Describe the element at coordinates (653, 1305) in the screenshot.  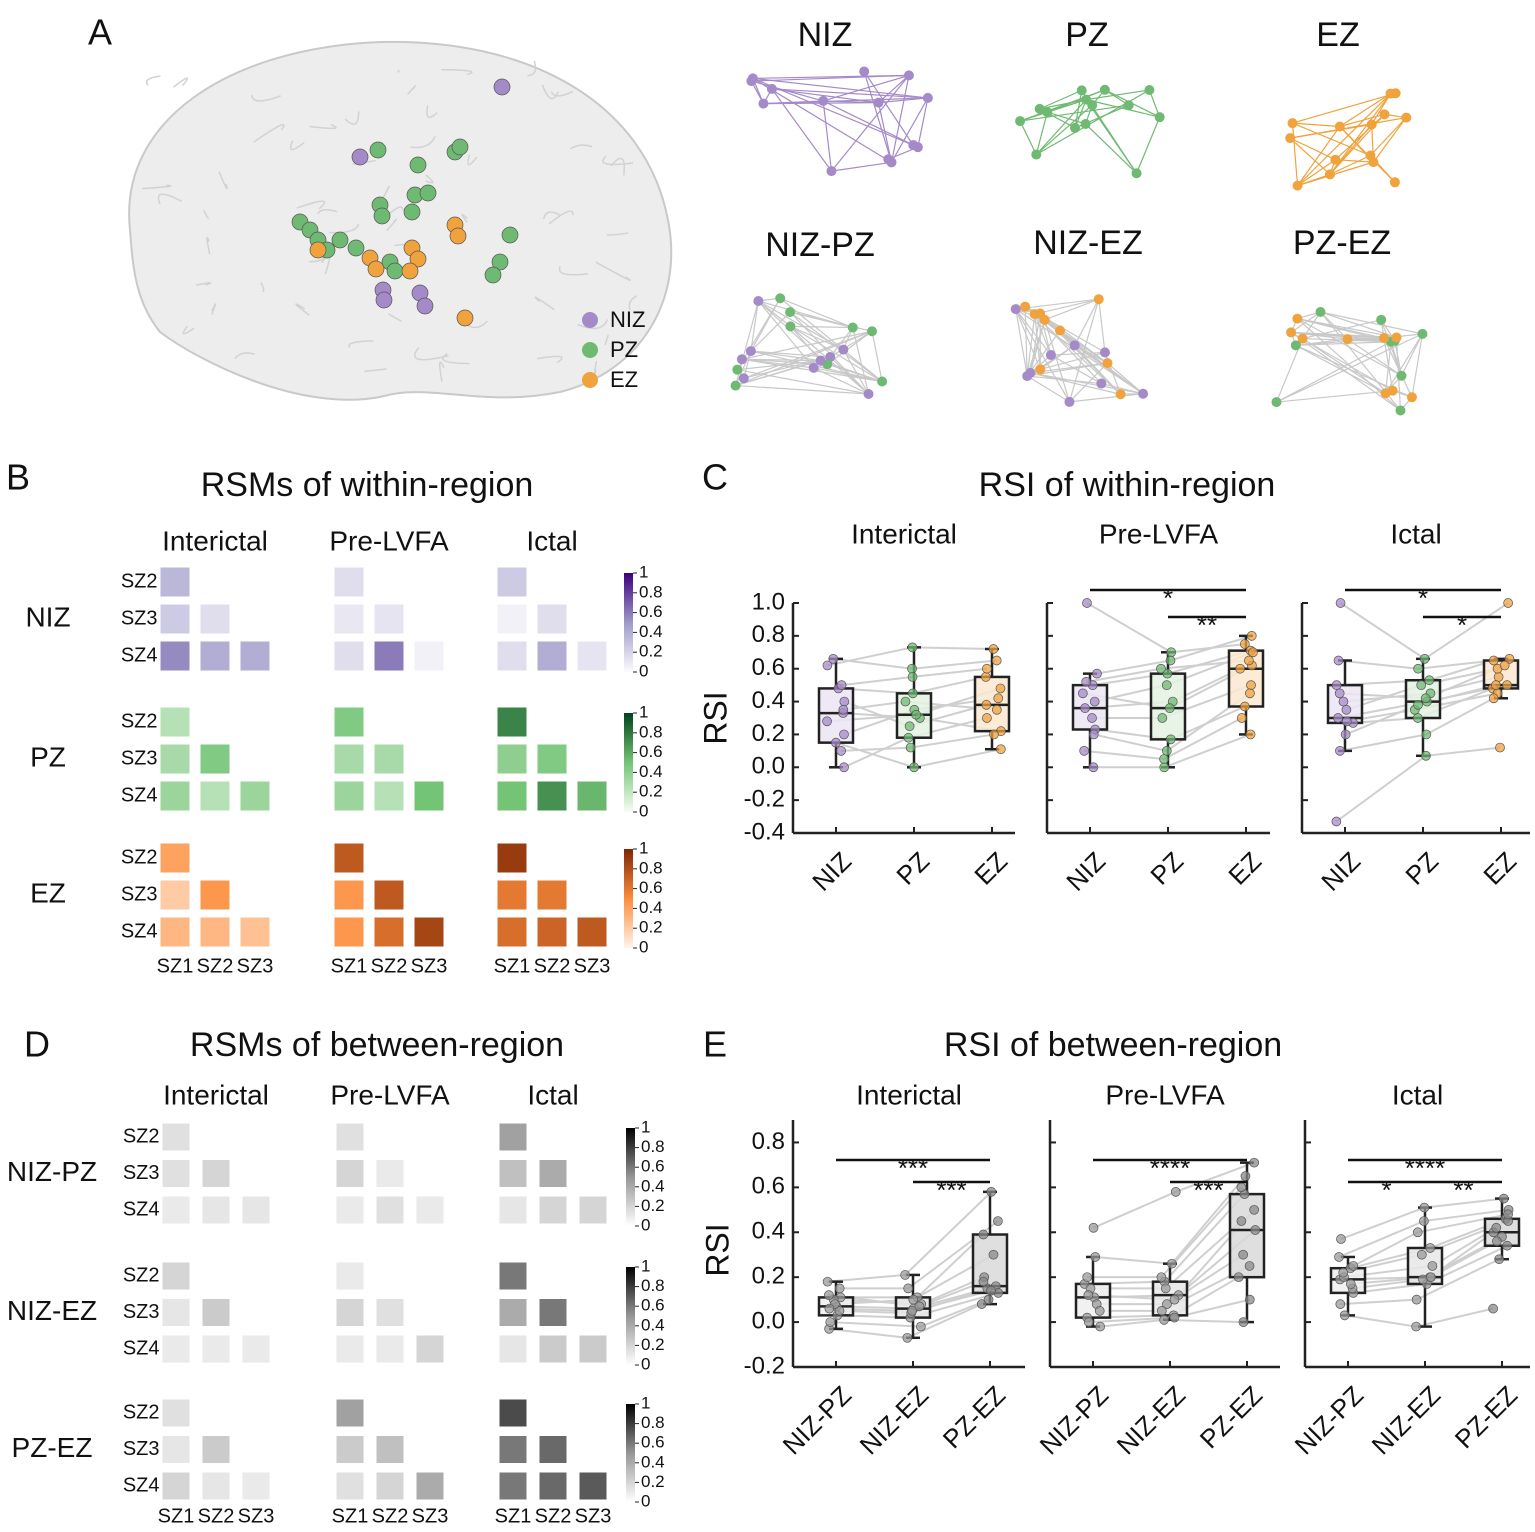
I see `colorbar-tick-label: 0.6` at that location.